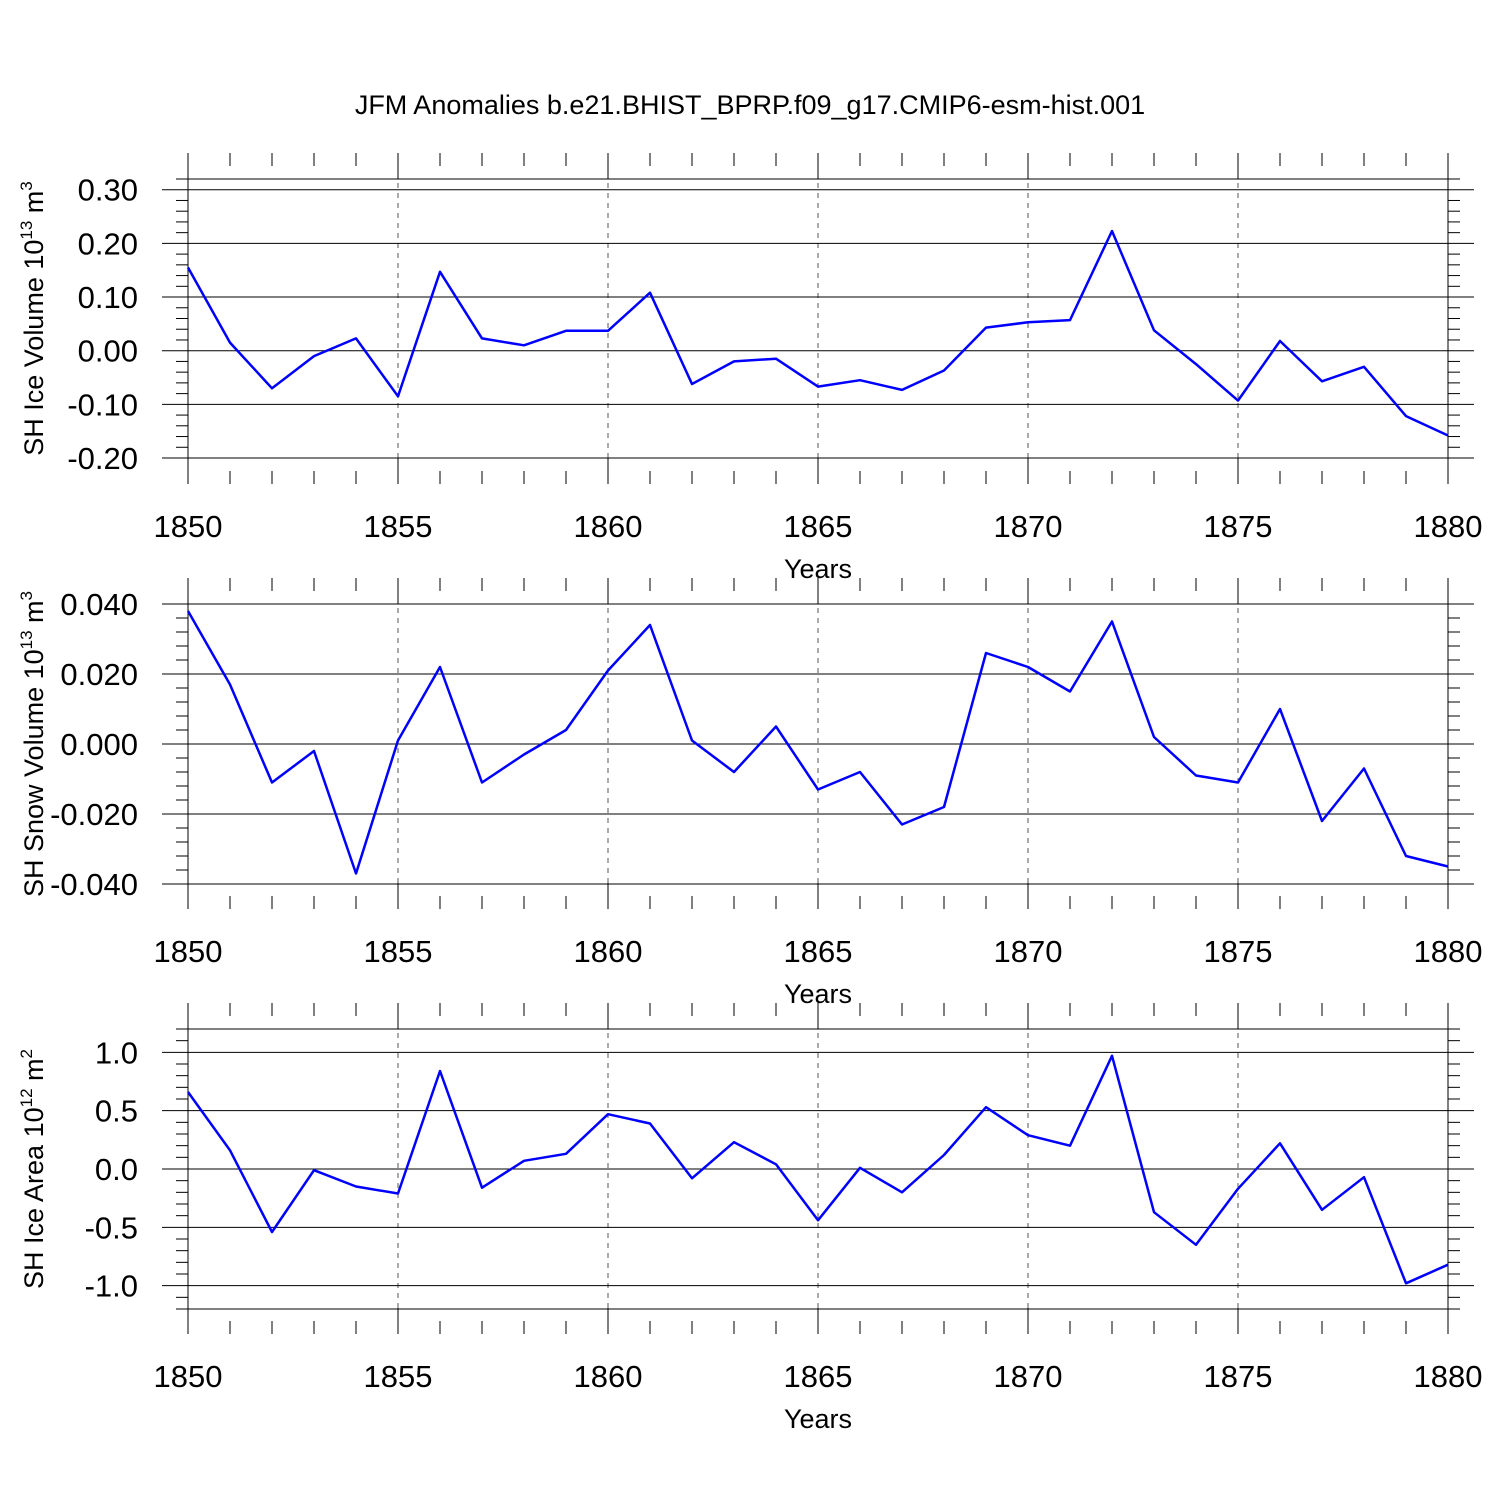 The width and height of the screenshot is (1500, 1500). What do you see at coordinates (102, 404) in the screenshot?
I see `y-tick-label: -0.10` at bounding box center [102, 404].